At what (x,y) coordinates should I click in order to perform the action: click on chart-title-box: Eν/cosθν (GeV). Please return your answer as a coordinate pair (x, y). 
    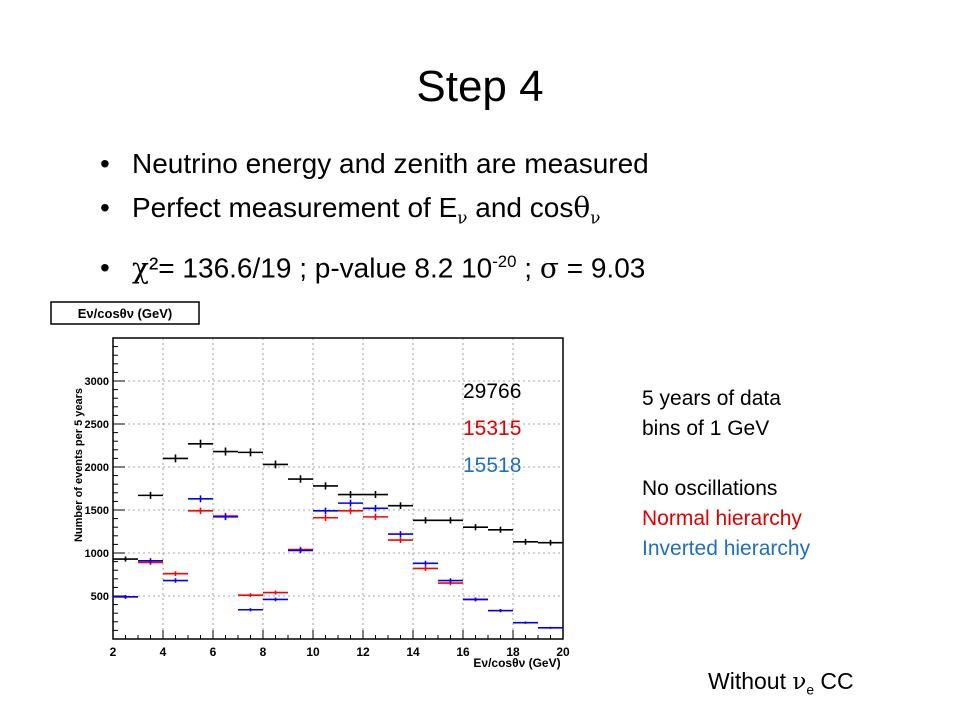
    Looking at the image, I should click on (125, 313).